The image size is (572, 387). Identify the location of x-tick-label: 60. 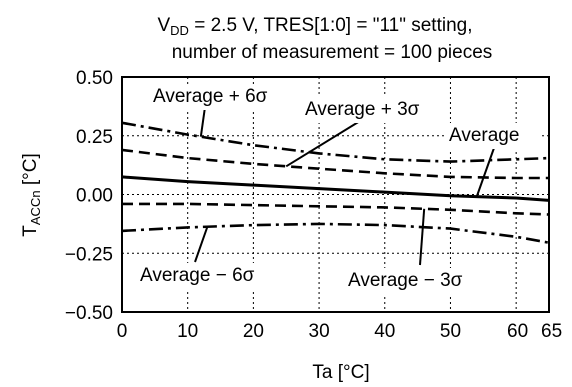
(517, 331).